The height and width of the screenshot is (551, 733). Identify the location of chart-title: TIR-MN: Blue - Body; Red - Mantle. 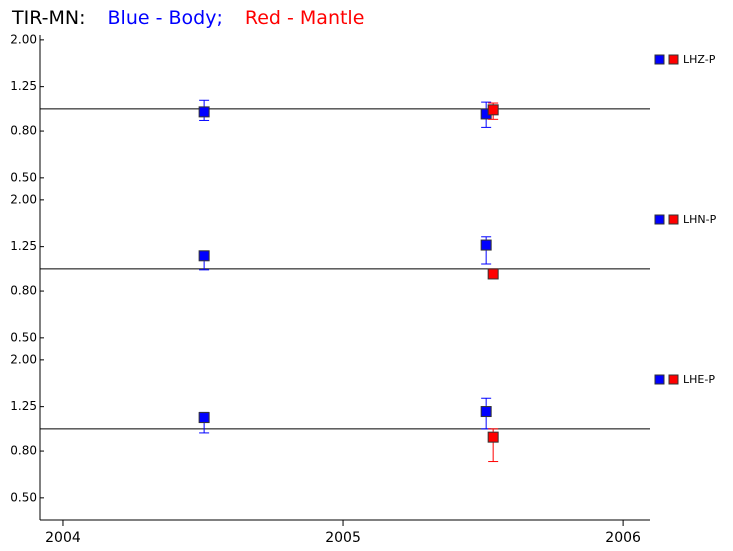
(187, 18).